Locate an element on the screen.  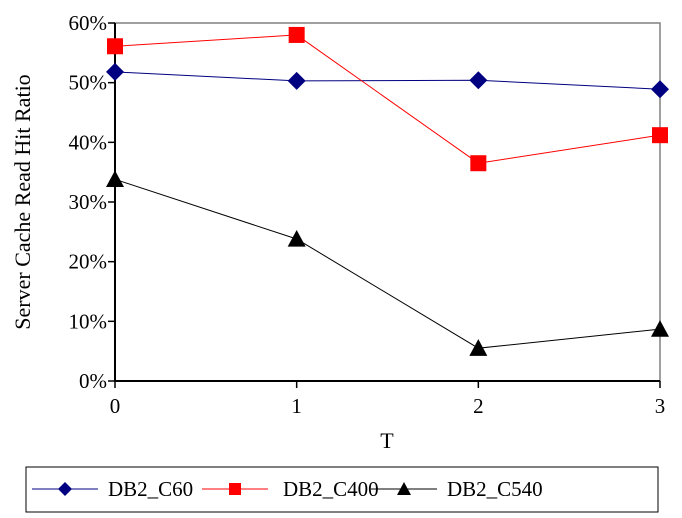
series-db2-c60 is located at coordinates (387, 80).